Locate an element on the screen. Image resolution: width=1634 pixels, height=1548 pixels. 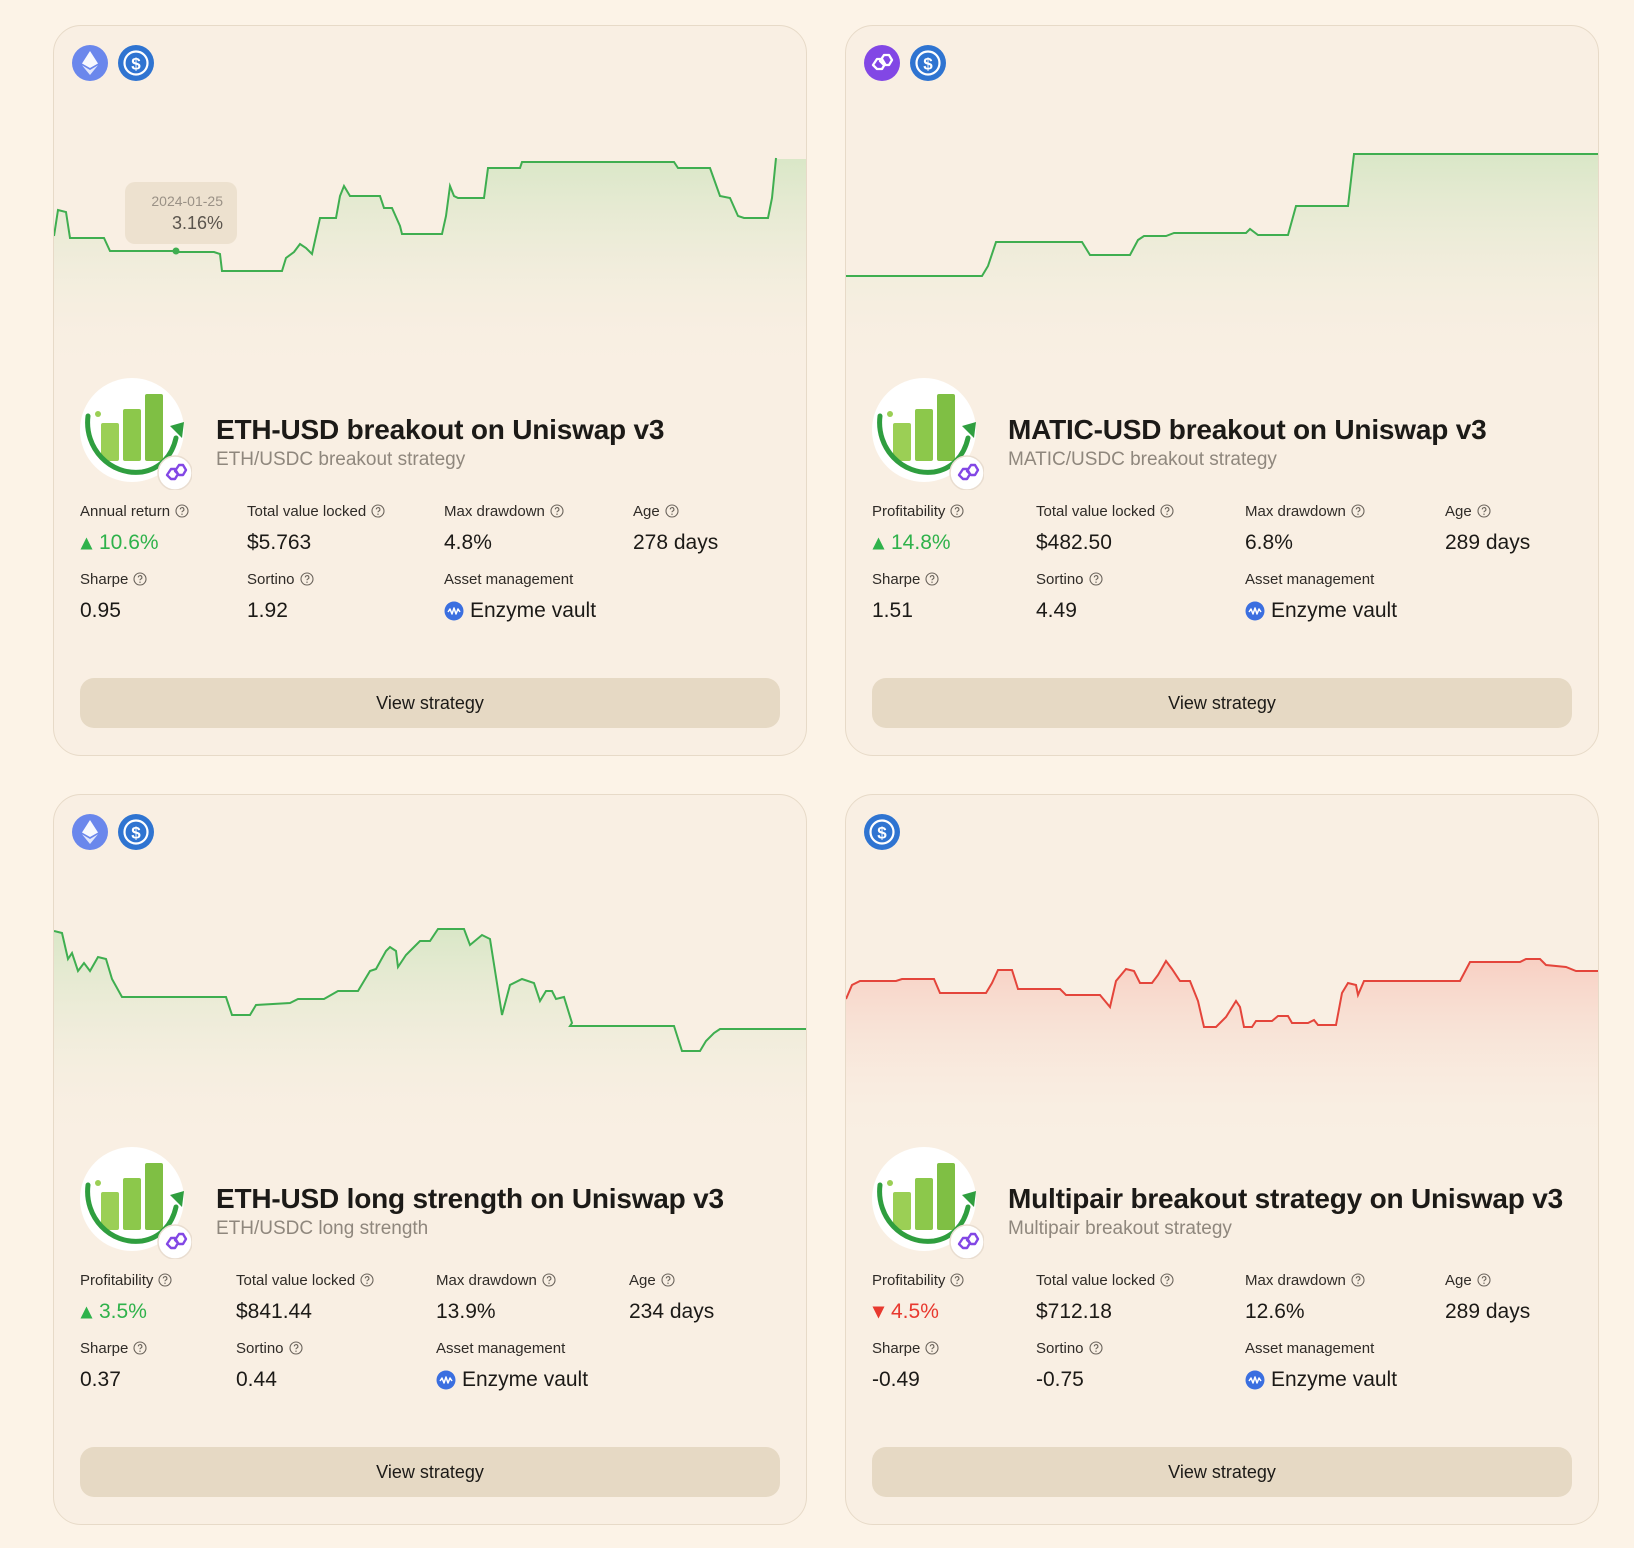
ethereum-icon is located at coordinates (90, 63).